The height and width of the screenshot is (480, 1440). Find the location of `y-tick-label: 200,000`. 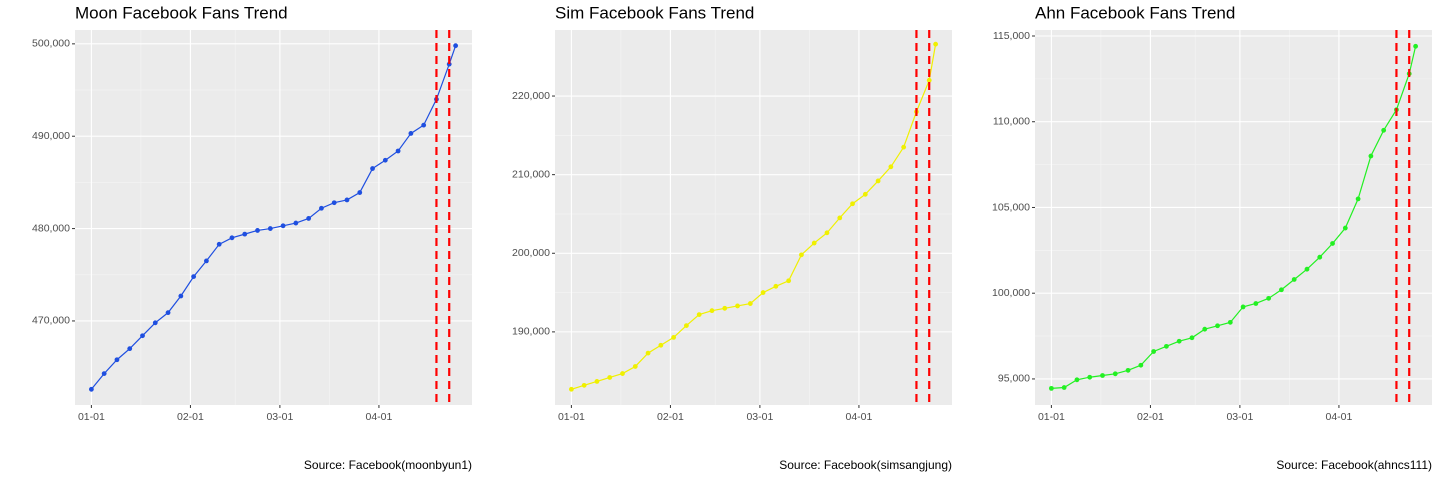

y-tick-label: 200,000 is located at coordinates (531, 253).